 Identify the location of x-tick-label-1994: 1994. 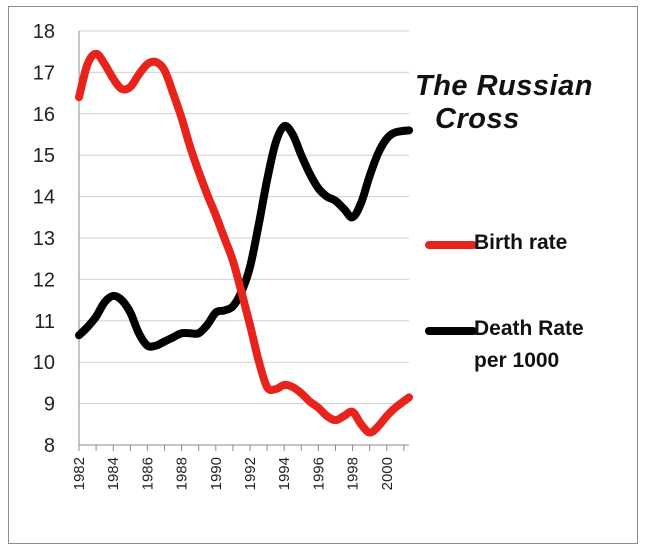
(284, 473).